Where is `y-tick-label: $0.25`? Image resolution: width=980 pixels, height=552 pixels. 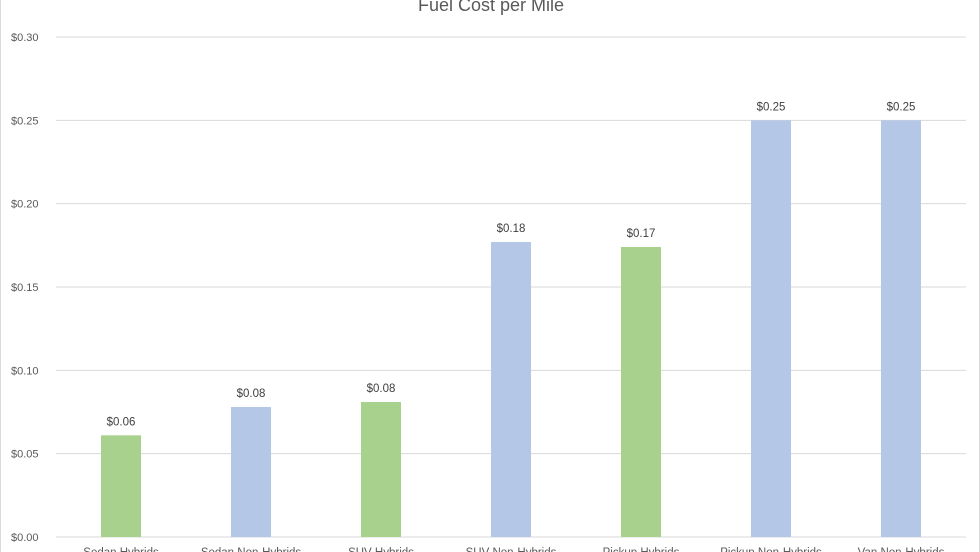
y-tick-label: $0.25 is located at coordinates (25, 121).